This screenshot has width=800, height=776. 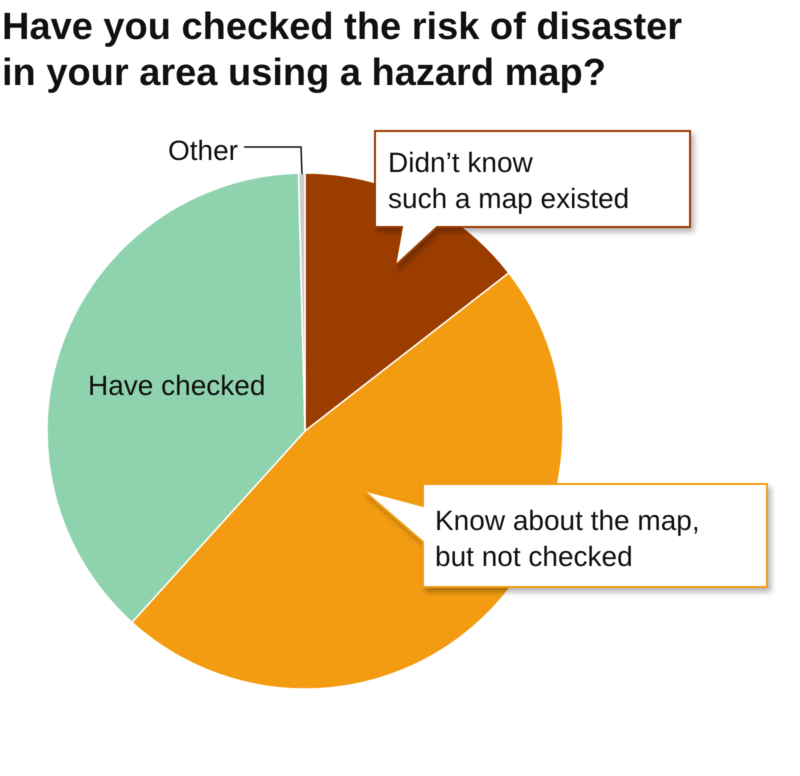 I want to click on slice-label: Didn’t know such a map existed, so click(x=509, y=180).